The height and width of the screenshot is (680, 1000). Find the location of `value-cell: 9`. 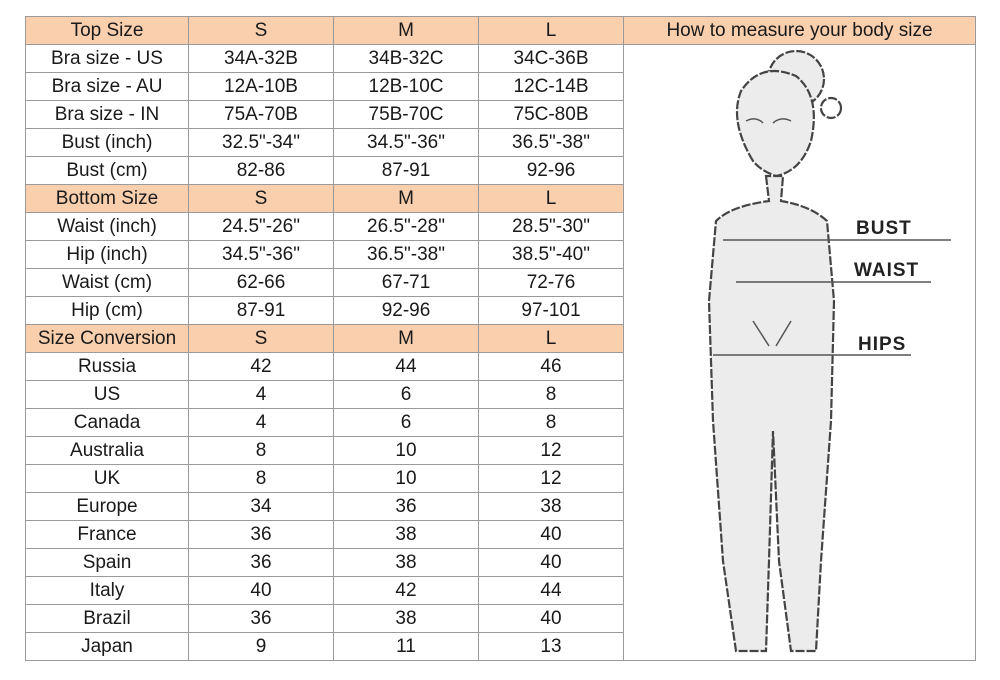

value-cell: 9 is located at coordinates (261, 646).